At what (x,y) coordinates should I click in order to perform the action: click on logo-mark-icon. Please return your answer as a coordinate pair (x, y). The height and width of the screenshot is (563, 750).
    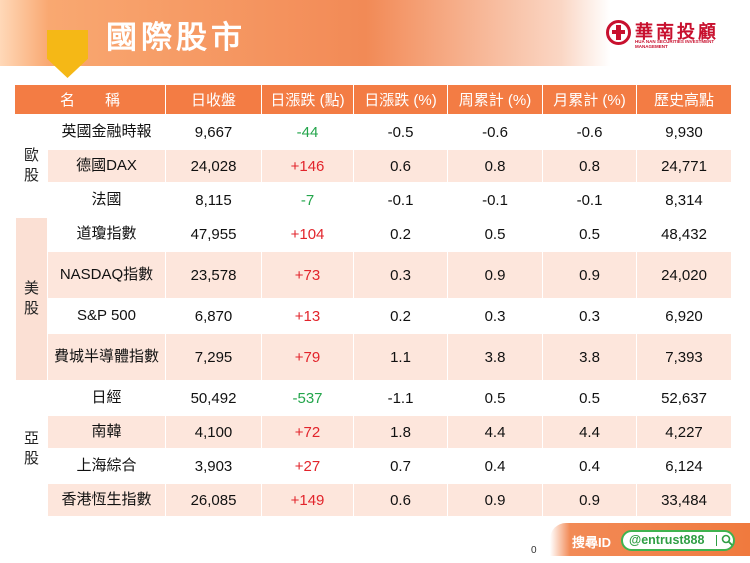
    Looking at the image, I should click on (618, 32).